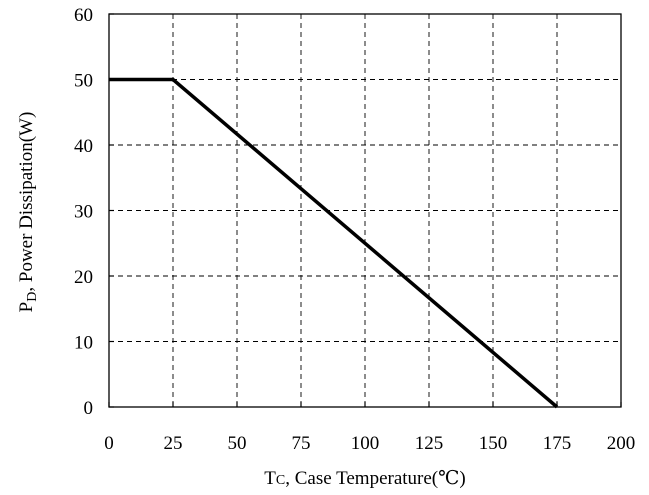  I want to click on x-axis-ticks: 0 25 50 75 100 125 150 175 200, so click(369, 428).